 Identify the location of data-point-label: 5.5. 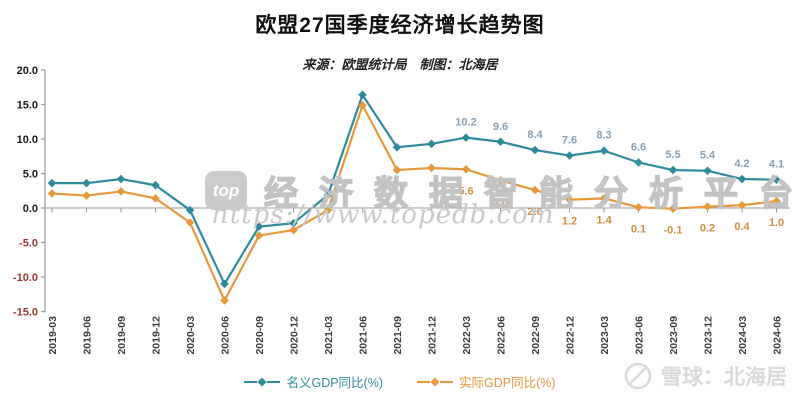
(672, 155).